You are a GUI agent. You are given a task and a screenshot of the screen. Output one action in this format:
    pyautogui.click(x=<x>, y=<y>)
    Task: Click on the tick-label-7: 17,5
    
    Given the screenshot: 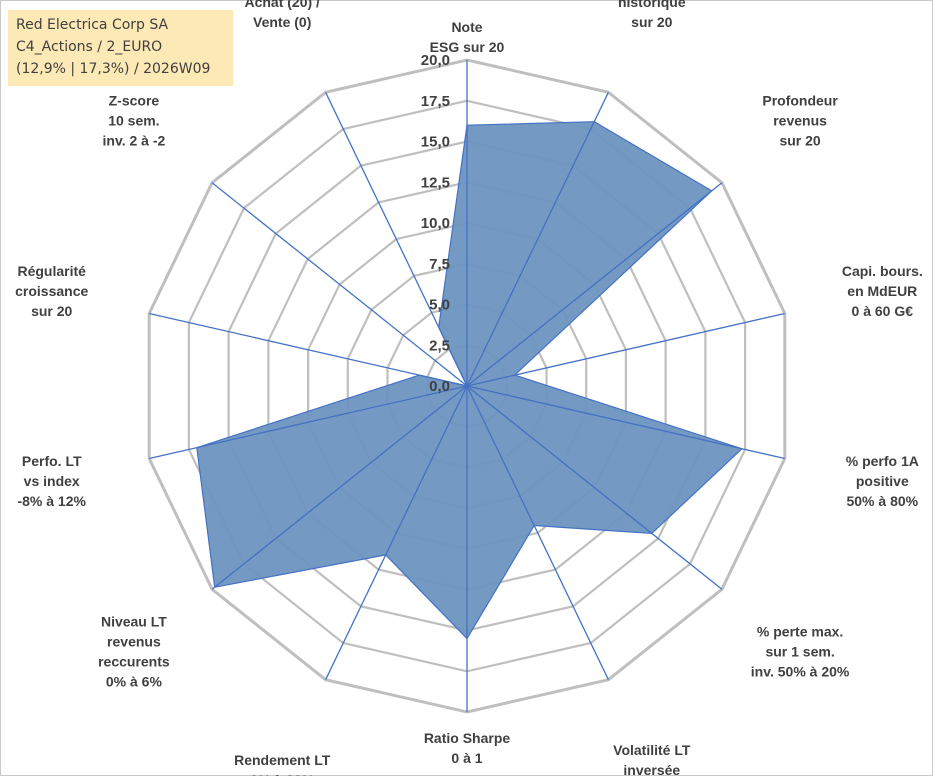 What is the action you would take?
    pyautogui.click(x=435, y=101)
    